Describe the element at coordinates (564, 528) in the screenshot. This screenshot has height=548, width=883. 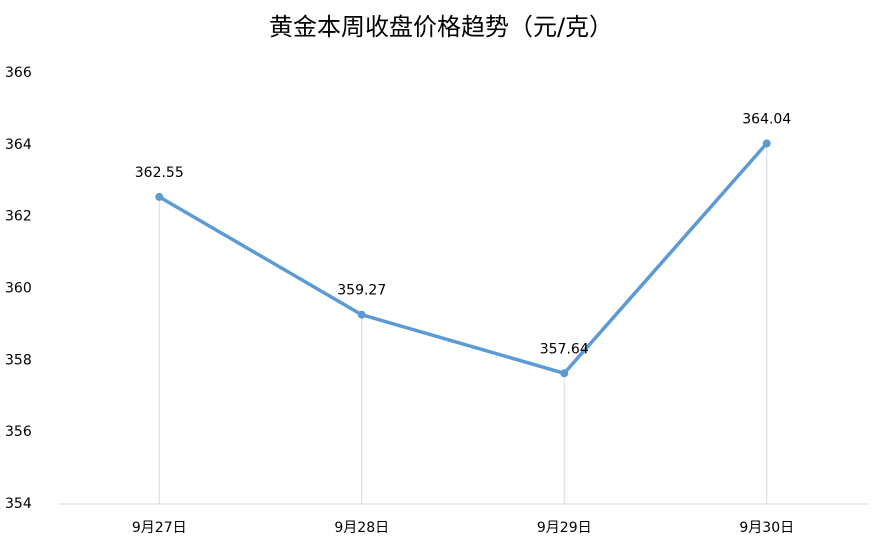
I see `x-tick-label: 9月29日` at that location.